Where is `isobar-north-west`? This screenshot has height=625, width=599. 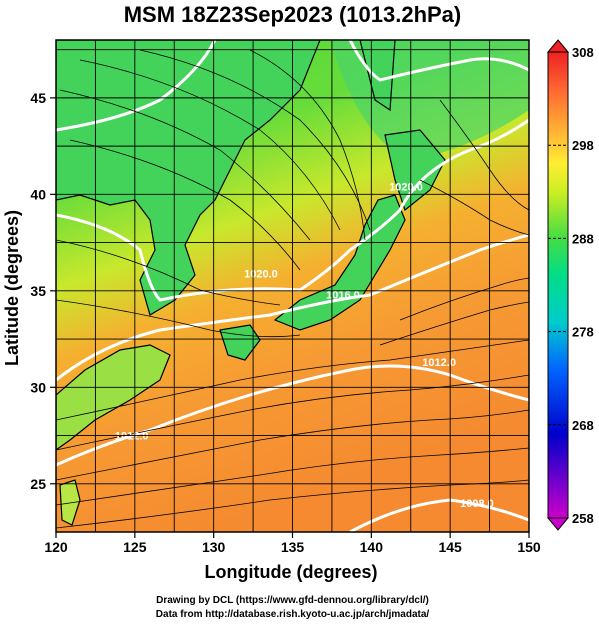
isobar-north-west is located at coordinates (136, 86).